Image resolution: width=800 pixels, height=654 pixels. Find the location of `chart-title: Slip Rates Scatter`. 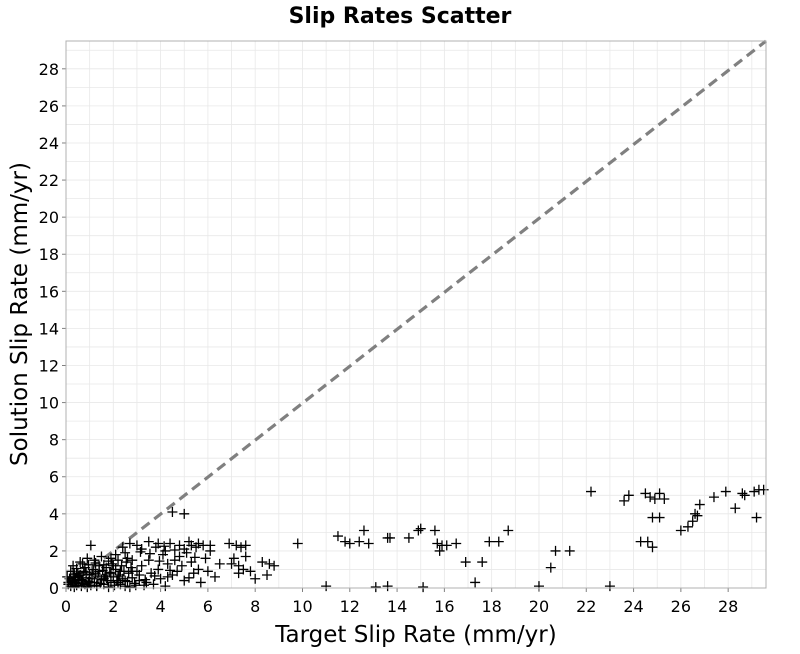

chart-title: Slip Rates Scatter is located at coordinates (400, 16).